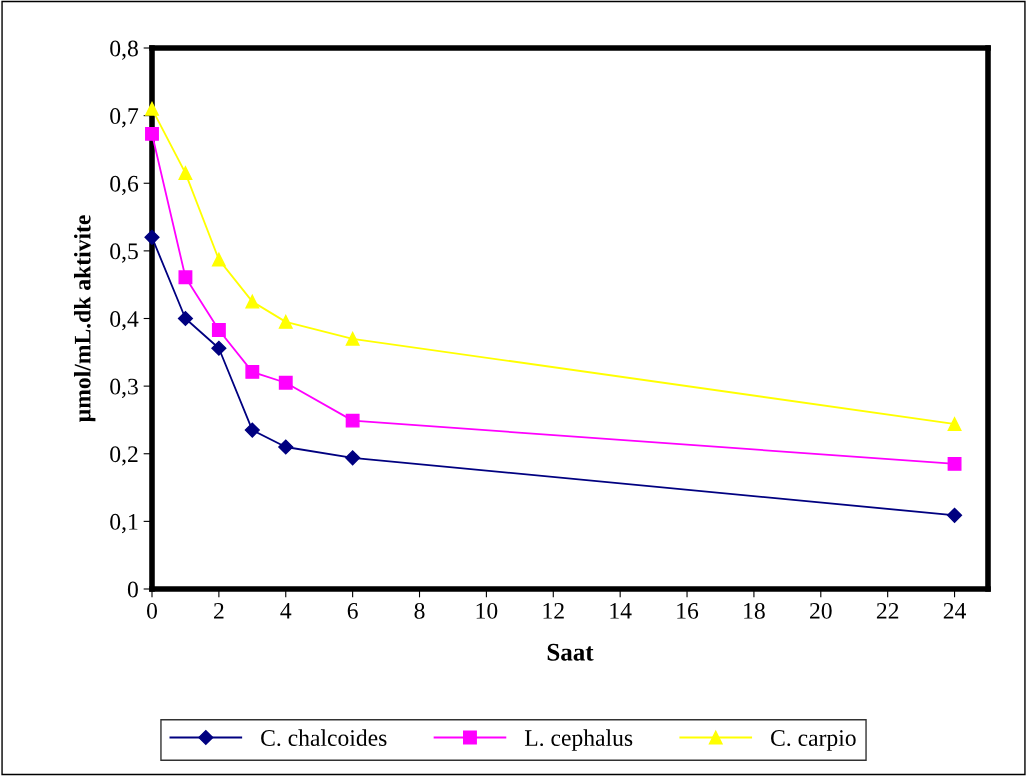  Describe the element at coordinates (324, 738) in the screenshot. I see `legend-label: C. chalcoides` at that location.